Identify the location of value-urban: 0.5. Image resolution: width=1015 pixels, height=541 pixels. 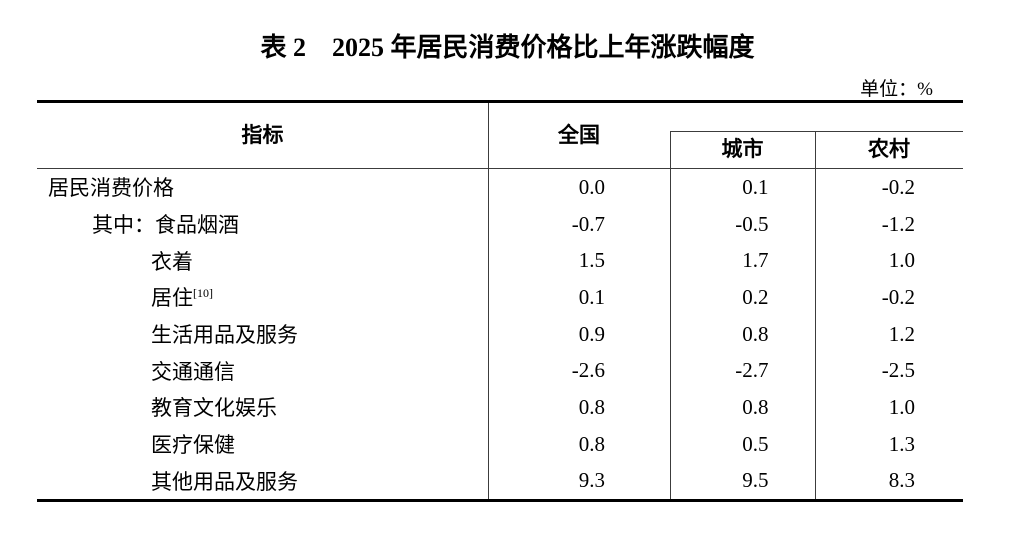
(755, 443).